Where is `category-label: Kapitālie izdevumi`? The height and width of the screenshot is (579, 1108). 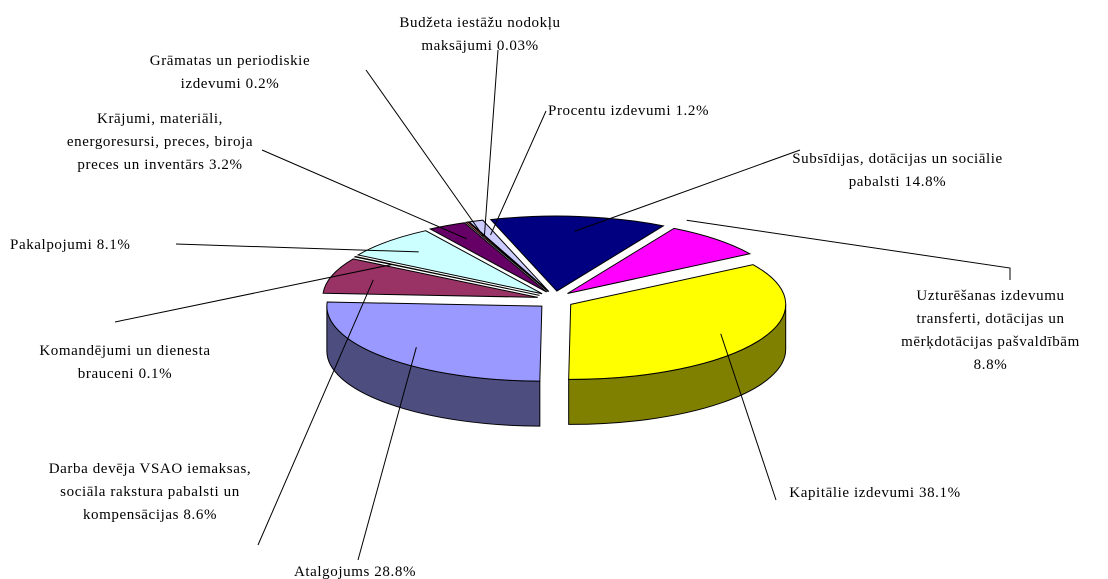 category-label: Kapitālie izdevumi is located at coordinates (852, 493).